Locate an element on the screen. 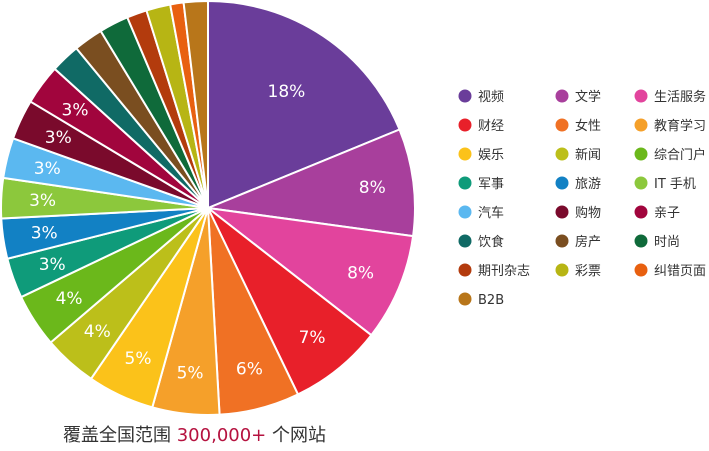 The width and height of the screenshot is (709, 451). pie-slice-label-1: 18% is located at coordinates (287, 92).